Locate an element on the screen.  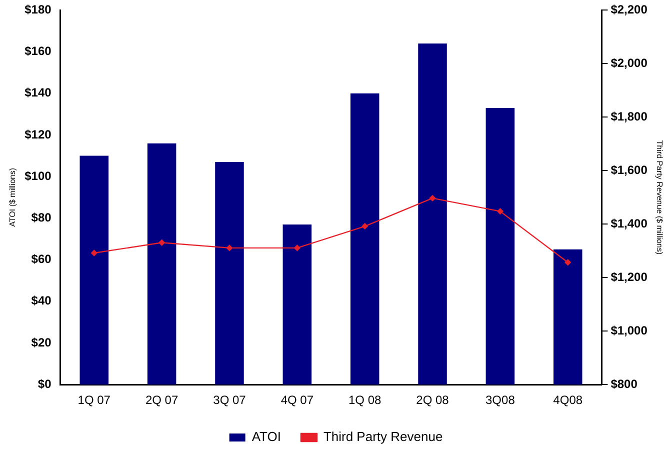
legend-label: Third Party Revenue is located at coordinates (383, 436).